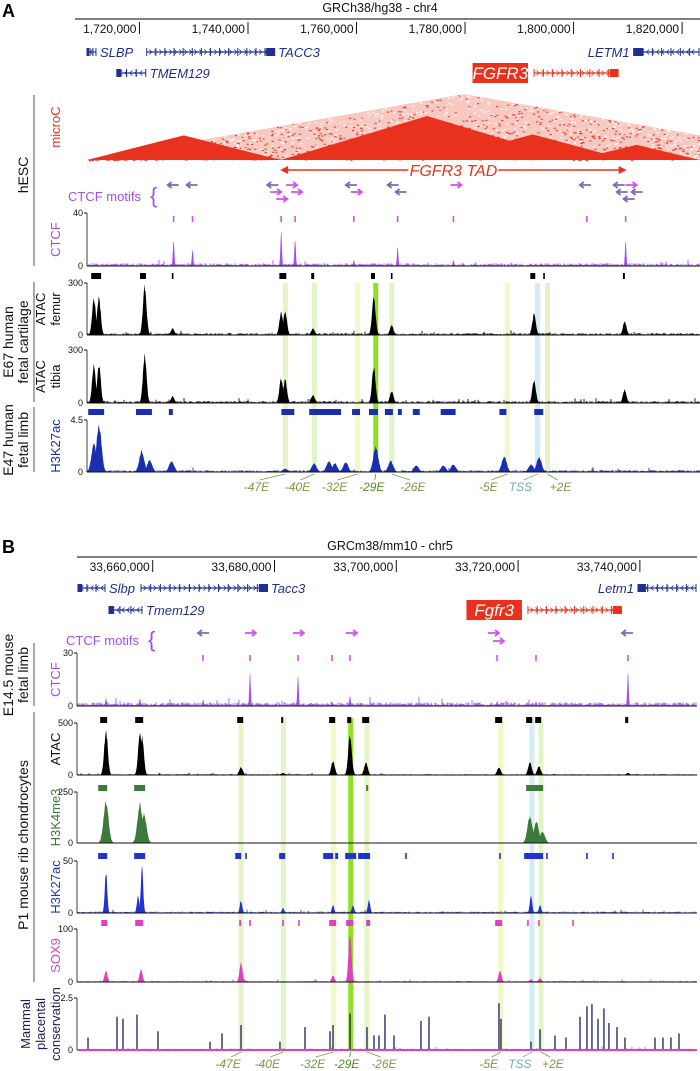 The image size is (700, 1071). What do you see at coordinates (489, 1064) in the screenshot?
I see `highlight-label: -5E` at bounding box center [489, 1064].